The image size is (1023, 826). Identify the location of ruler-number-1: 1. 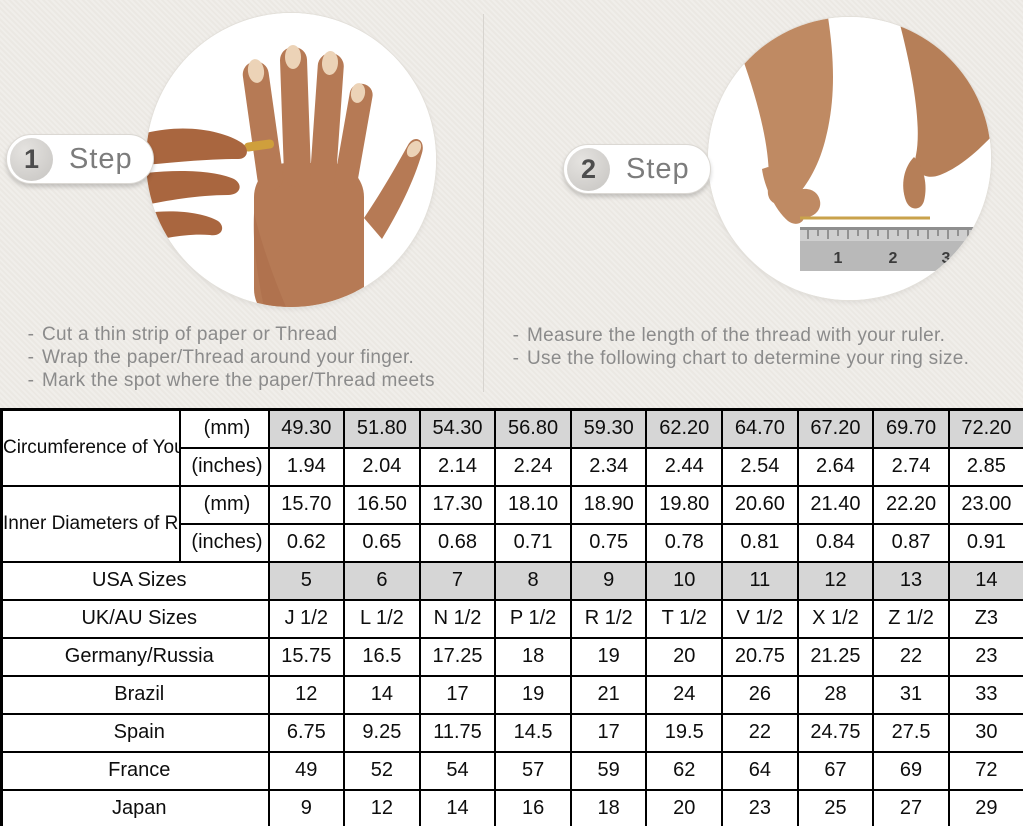
(838, 258).